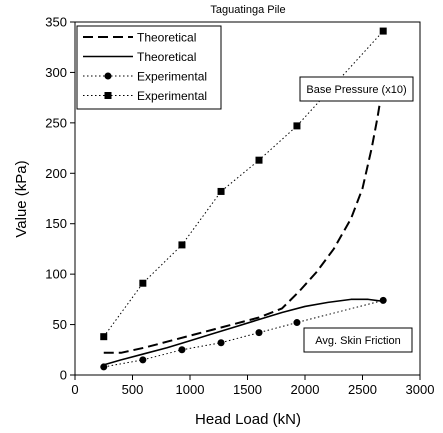 The image size is (443, 433). Describe the element at coordinates (21, 198) in the screenshot. I see `y-axis-title: Value (kPa)` at that location.